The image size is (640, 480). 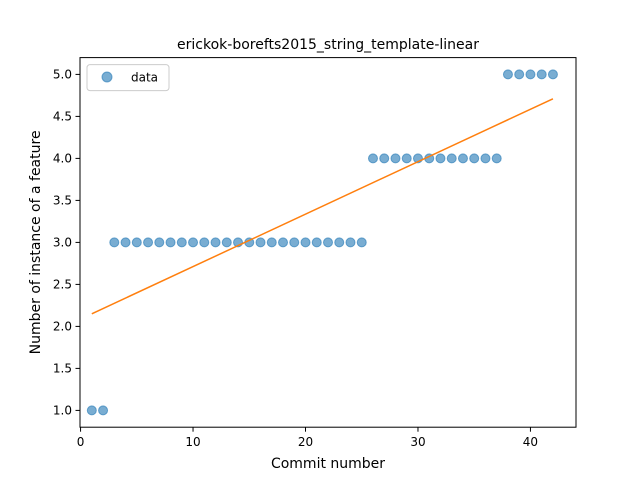 I want to click on y-tick-label: 3.5, so click(x=62, y=201).